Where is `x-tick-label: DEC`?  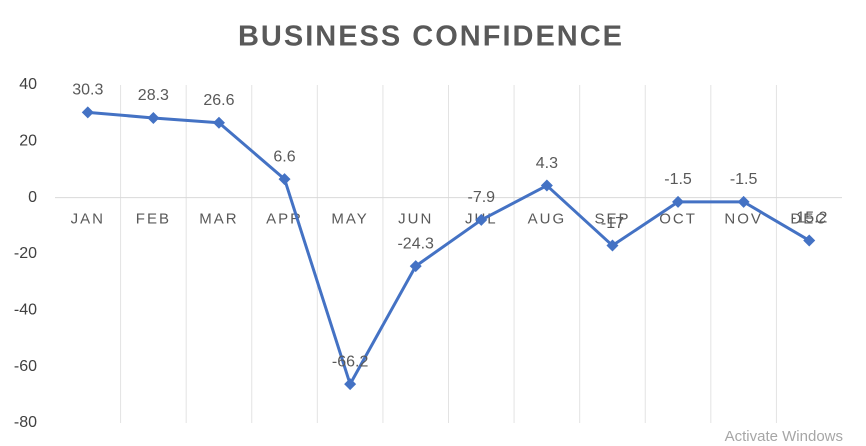 x-tick-label: DEC is located at coordinates (809, 219).